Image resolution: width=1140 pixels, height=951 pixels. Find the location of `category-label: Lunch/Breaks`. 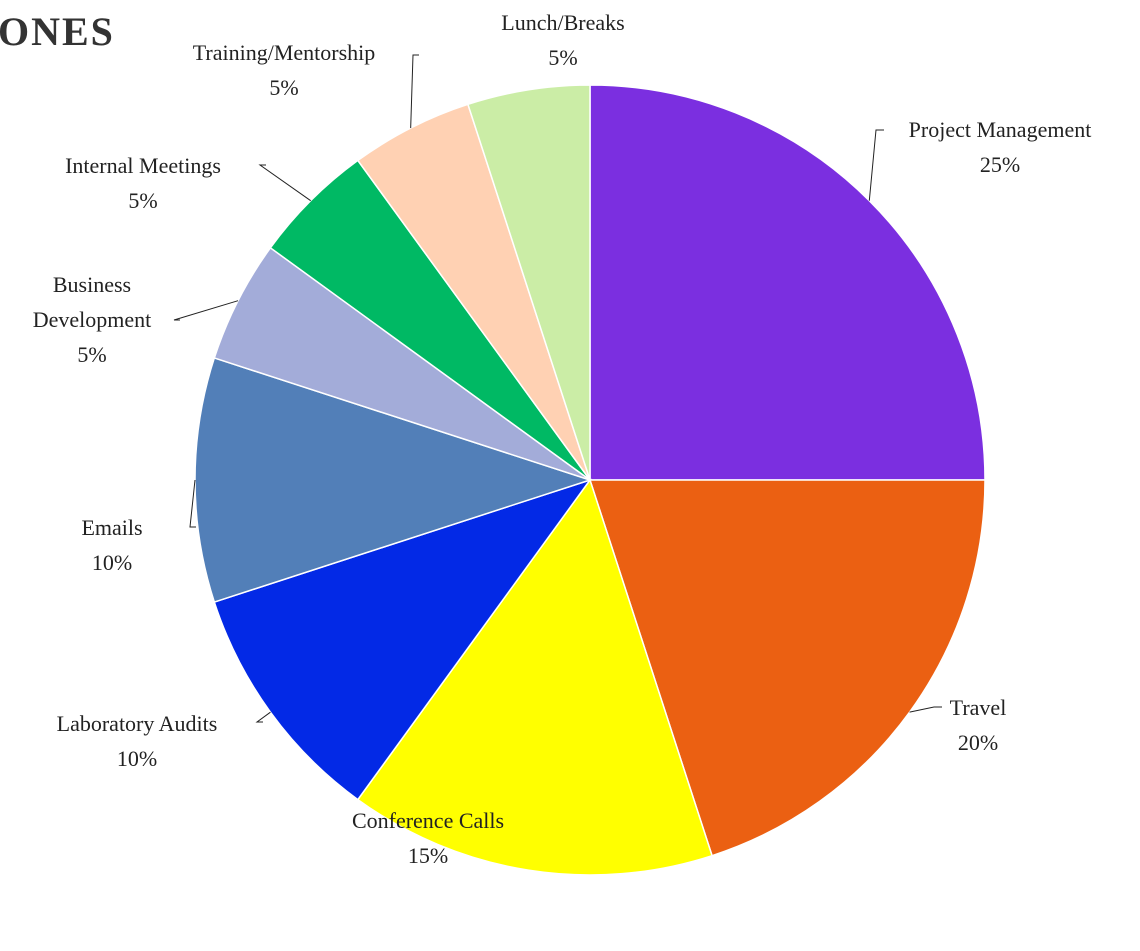

category-label: Lunch/Breaks is located at coordinates (563, 22).